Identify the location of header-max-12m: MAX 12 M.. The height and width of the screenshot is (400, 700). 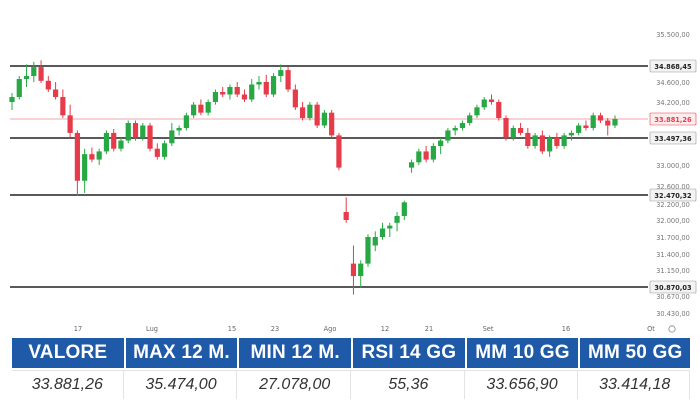
(181, 353).